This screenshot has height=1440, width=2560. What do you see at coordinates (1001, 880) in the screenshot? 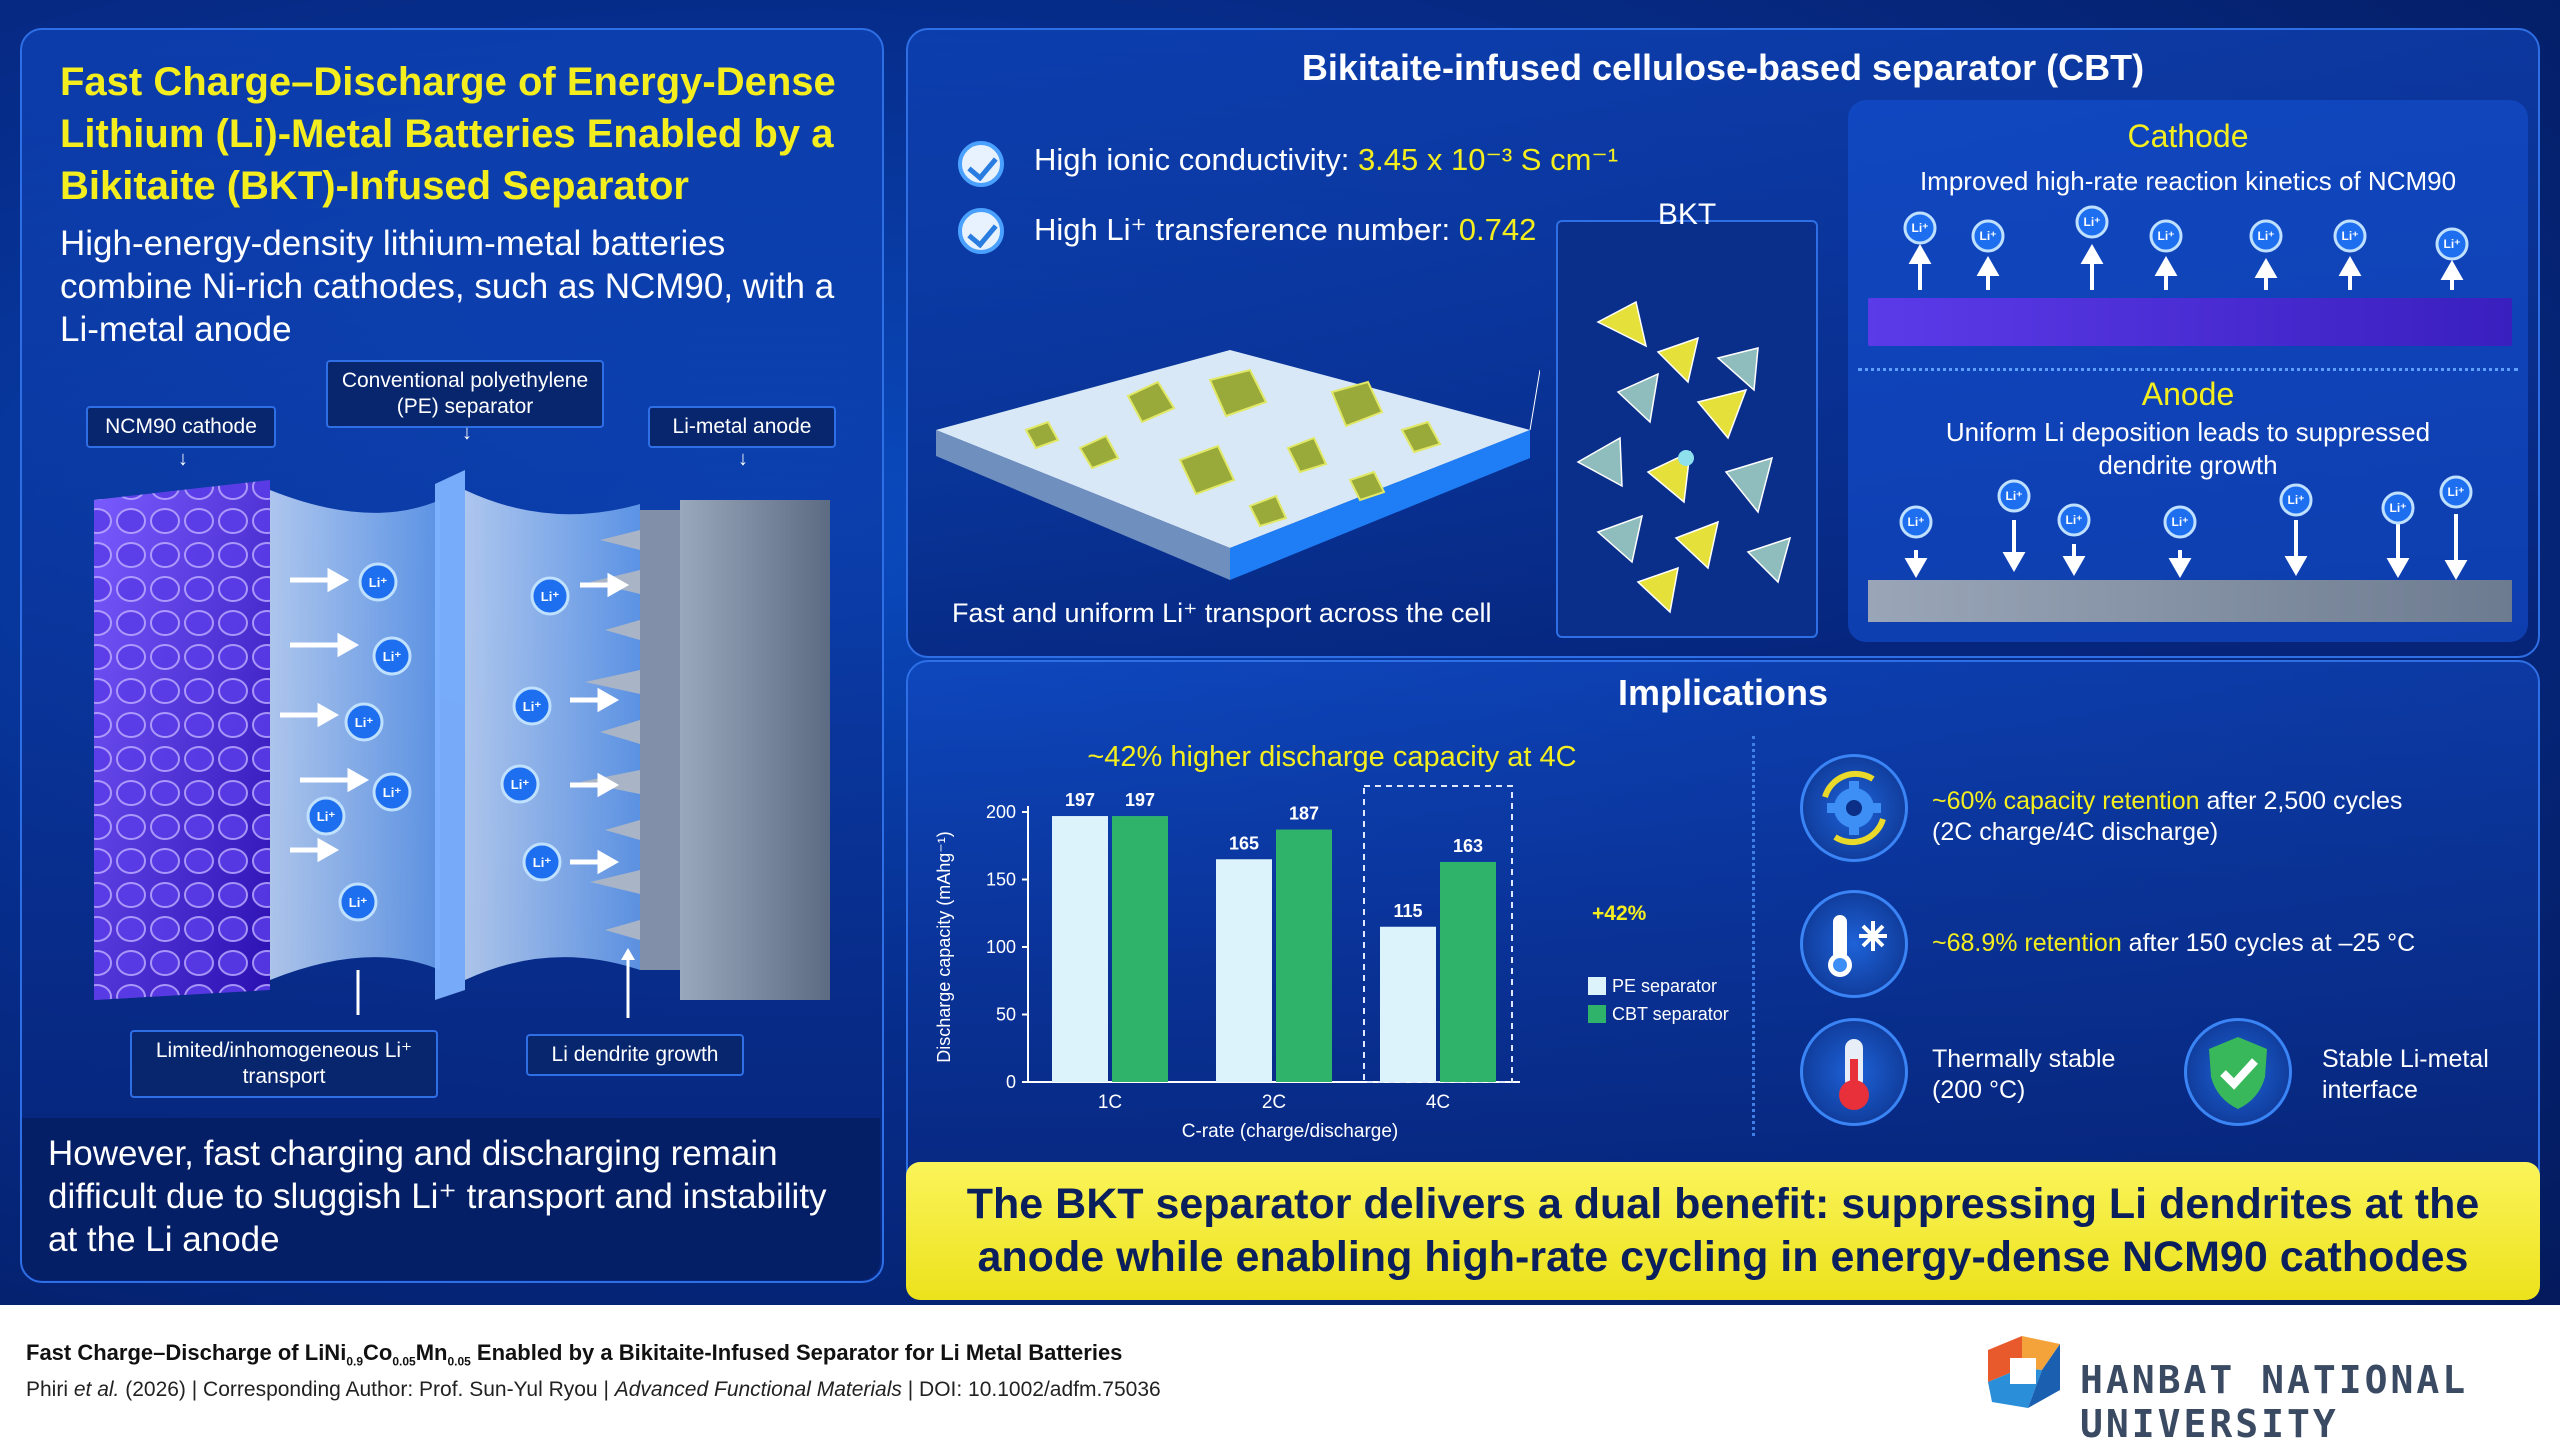
I see `y-tick-label: 150` at bounding box center [1001, 880].